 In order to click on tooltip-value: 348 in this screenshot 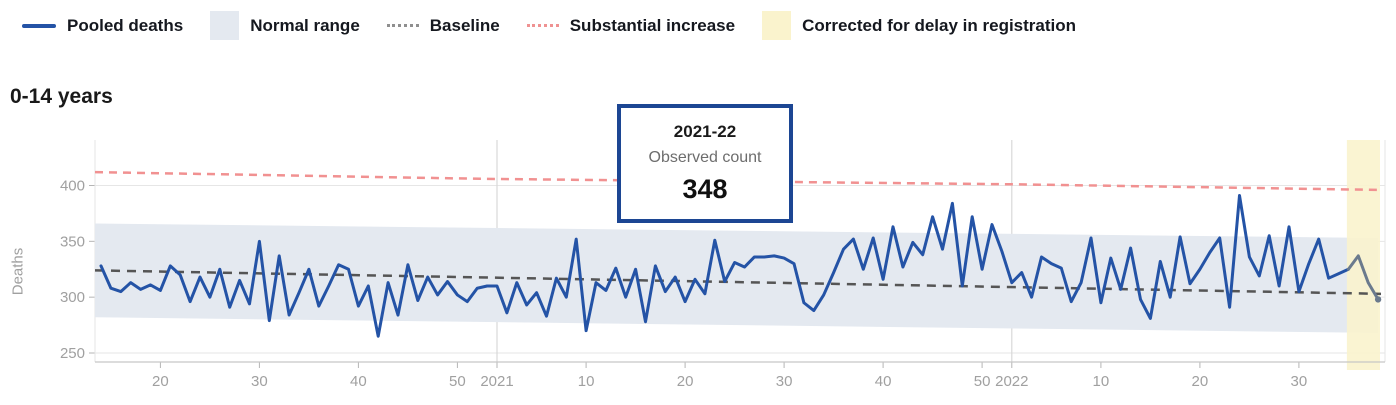, I will do `click(705, 189)`.